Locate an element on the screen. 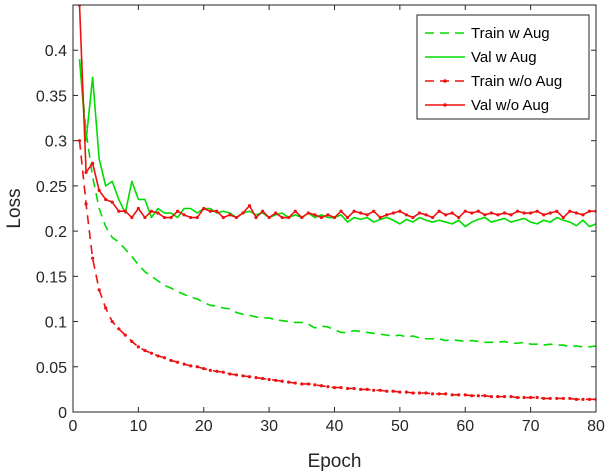  y-axis-title: Loss is located at coordinates (14, 208).